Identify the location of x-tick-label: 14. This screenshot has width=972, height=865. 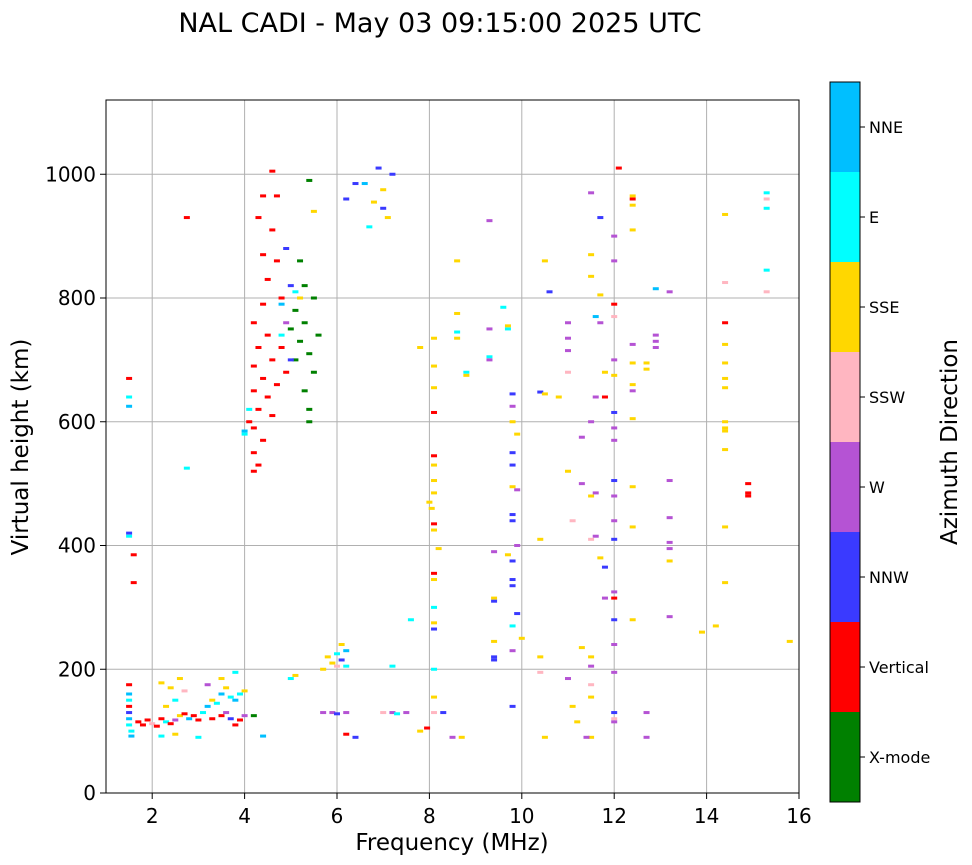
(706, 816).